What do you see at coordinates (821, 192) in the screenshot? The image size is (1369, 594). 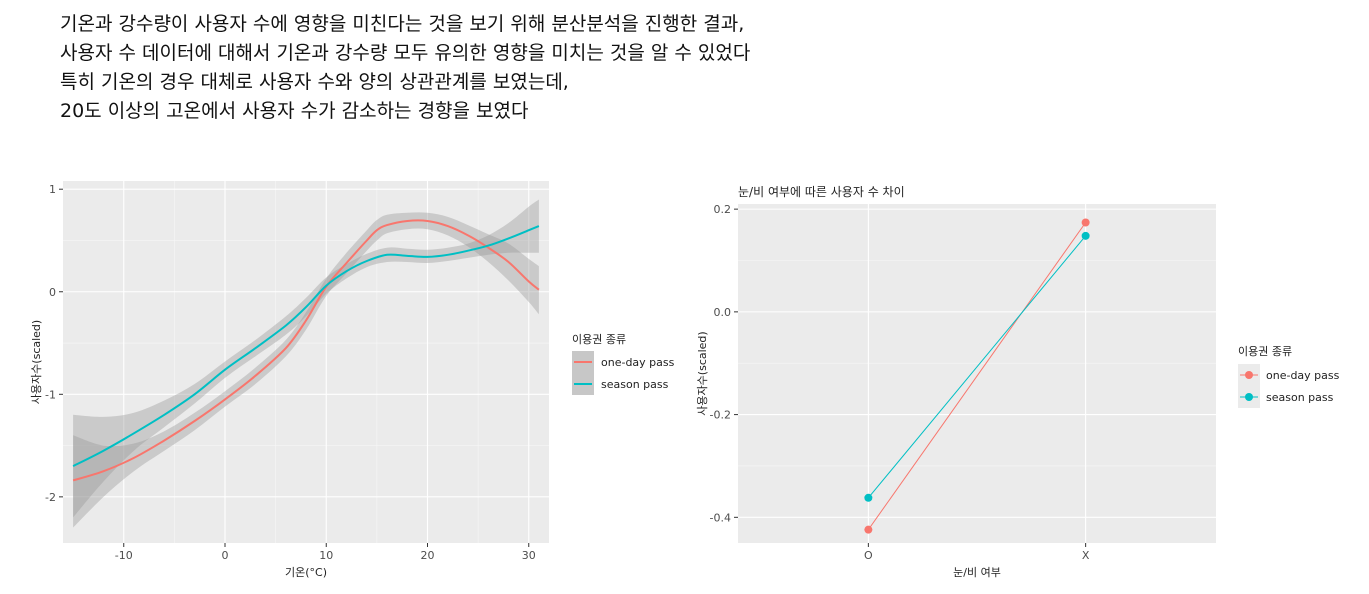 I see `chart-title: 눈/비 여부에 따른 사용자 수 차이` at bounding box center [821, 192].